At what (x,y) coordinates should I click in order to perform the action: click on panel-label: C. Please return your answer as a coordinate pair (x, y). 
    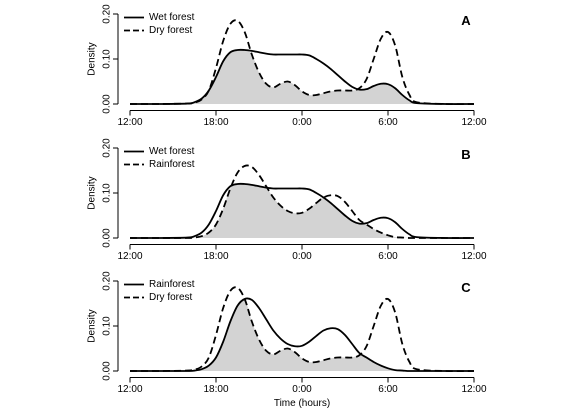
    Looking at the image, I should click on (466, 287).